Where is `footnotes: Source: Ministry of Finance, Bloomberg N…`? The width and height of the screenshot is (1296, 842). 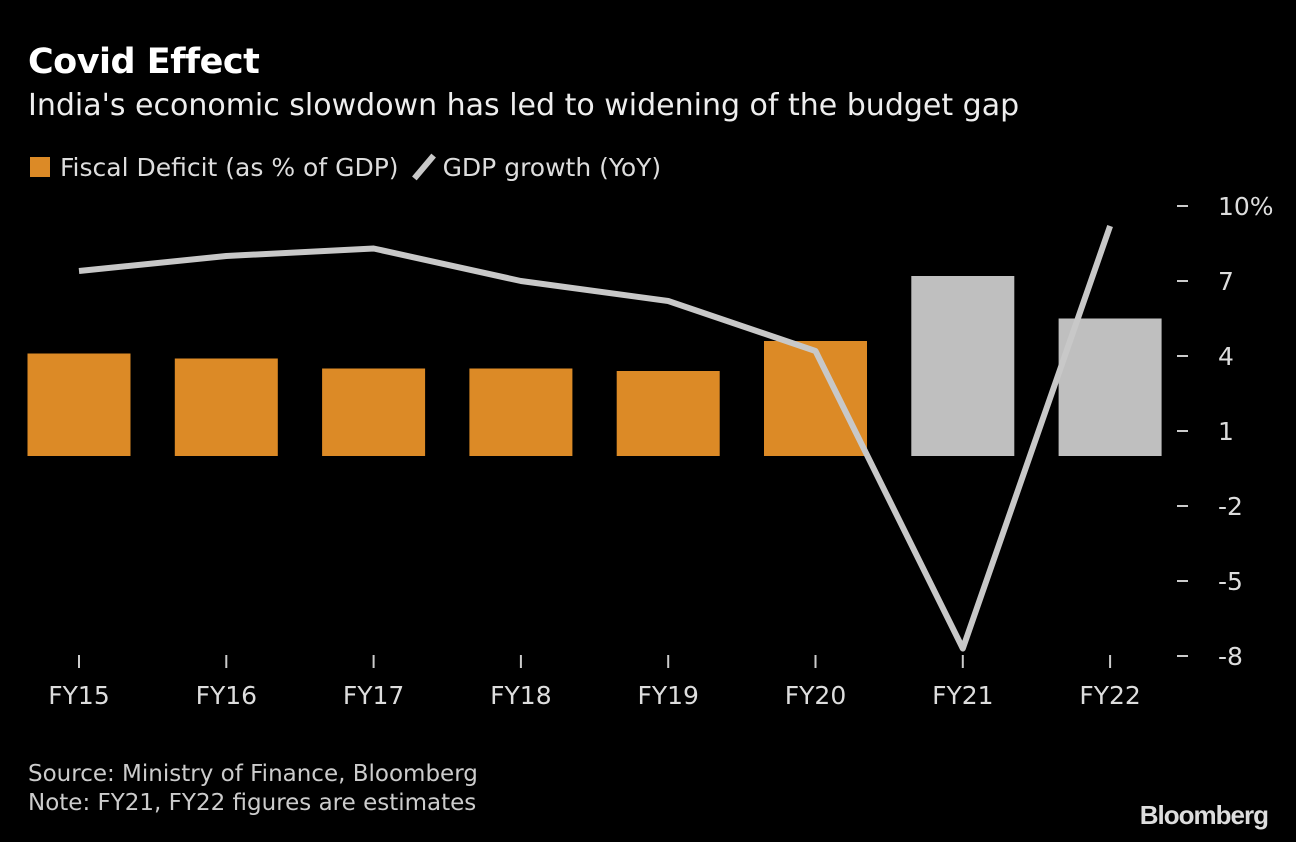 footnotes: Source: Ministry of Finance, Bloomberg N… is located at coordinates (253, 789).